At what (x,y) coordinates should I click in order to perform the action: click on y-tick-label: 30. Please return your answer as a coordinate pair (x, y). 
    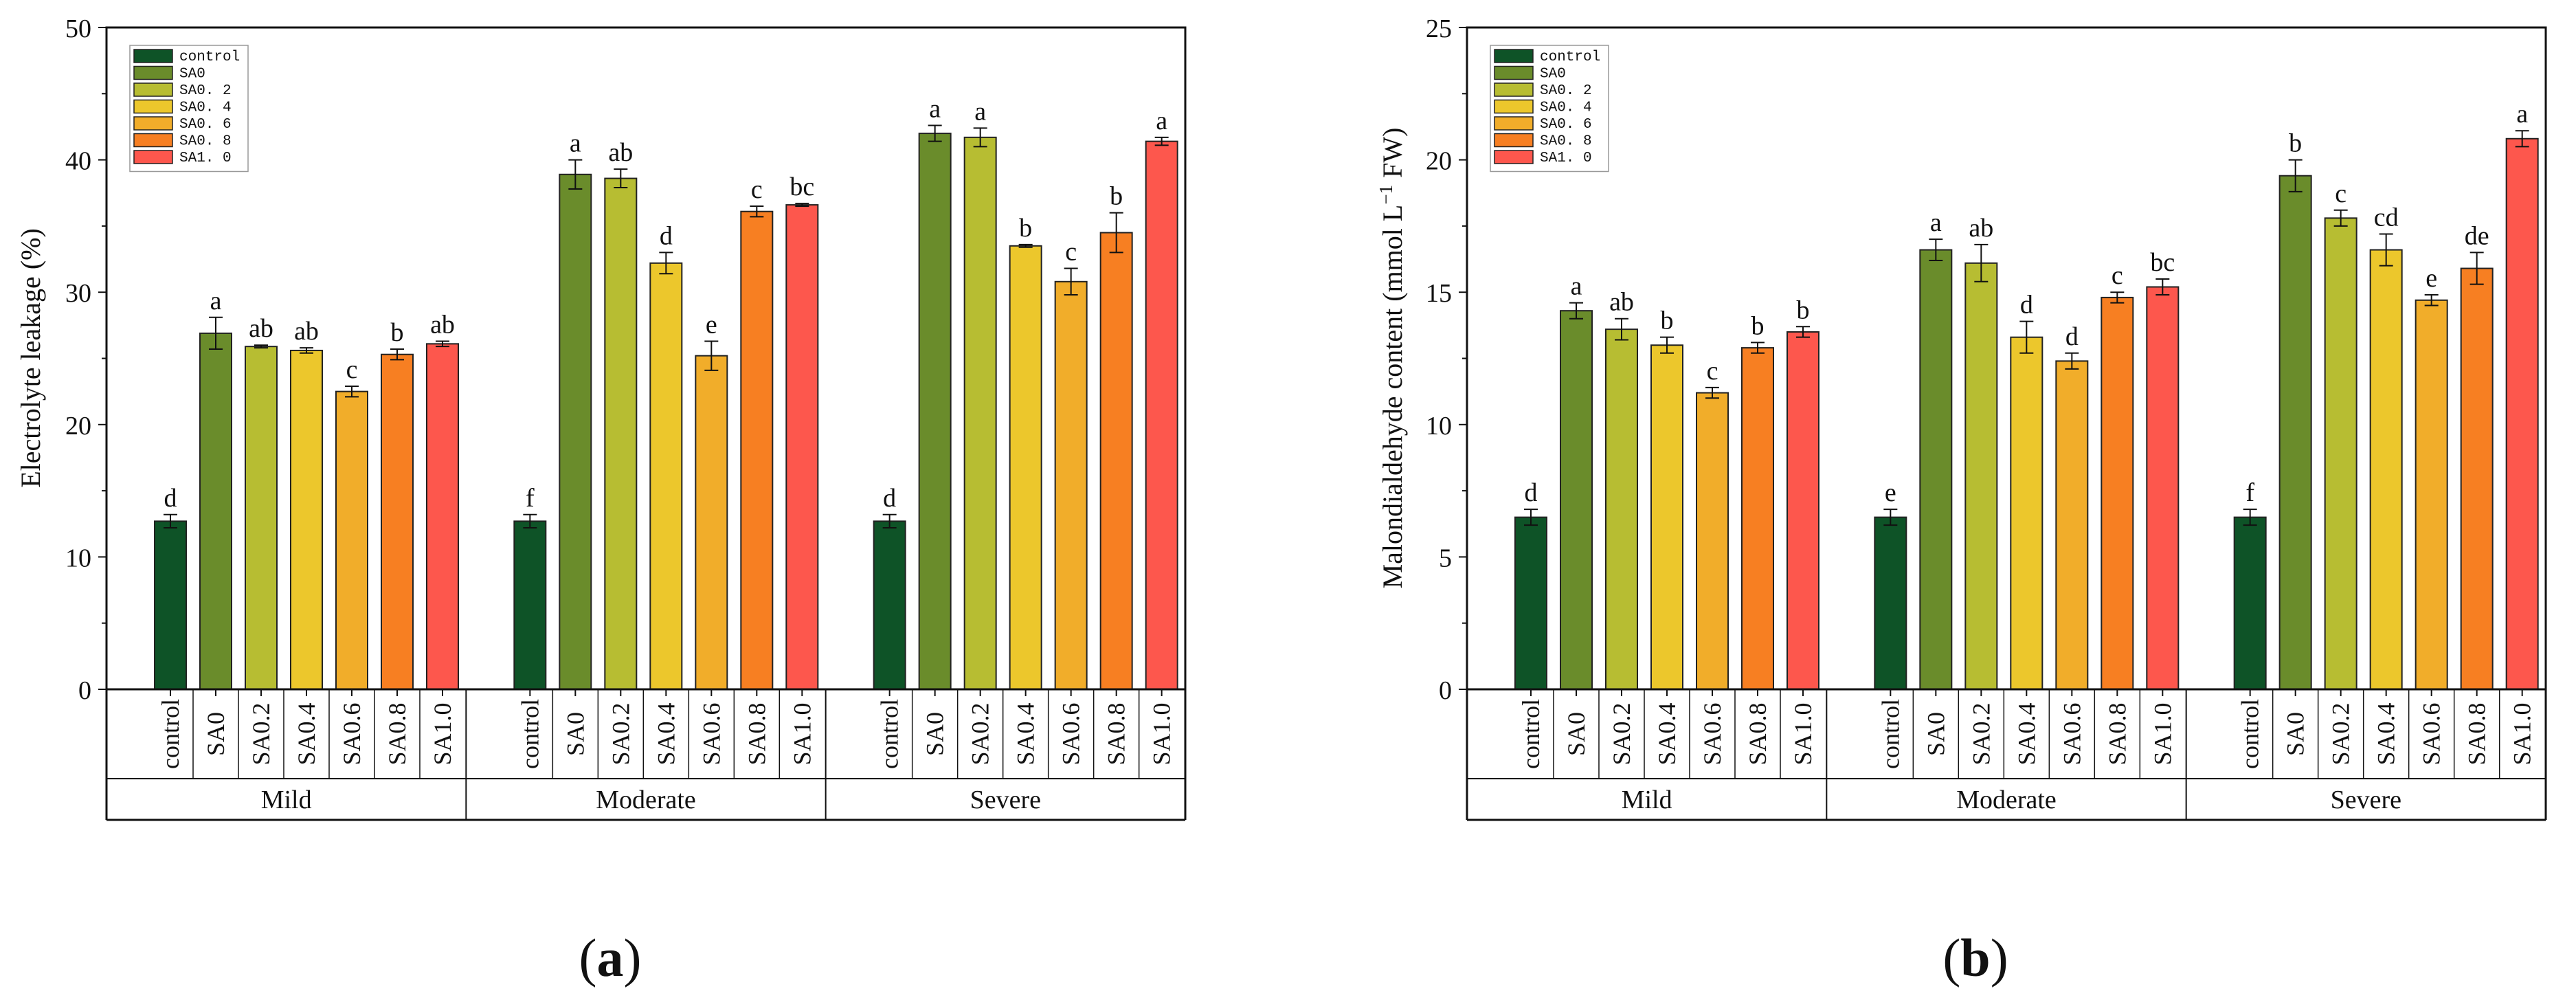
    Looking at the image, I should click on (78, 293).